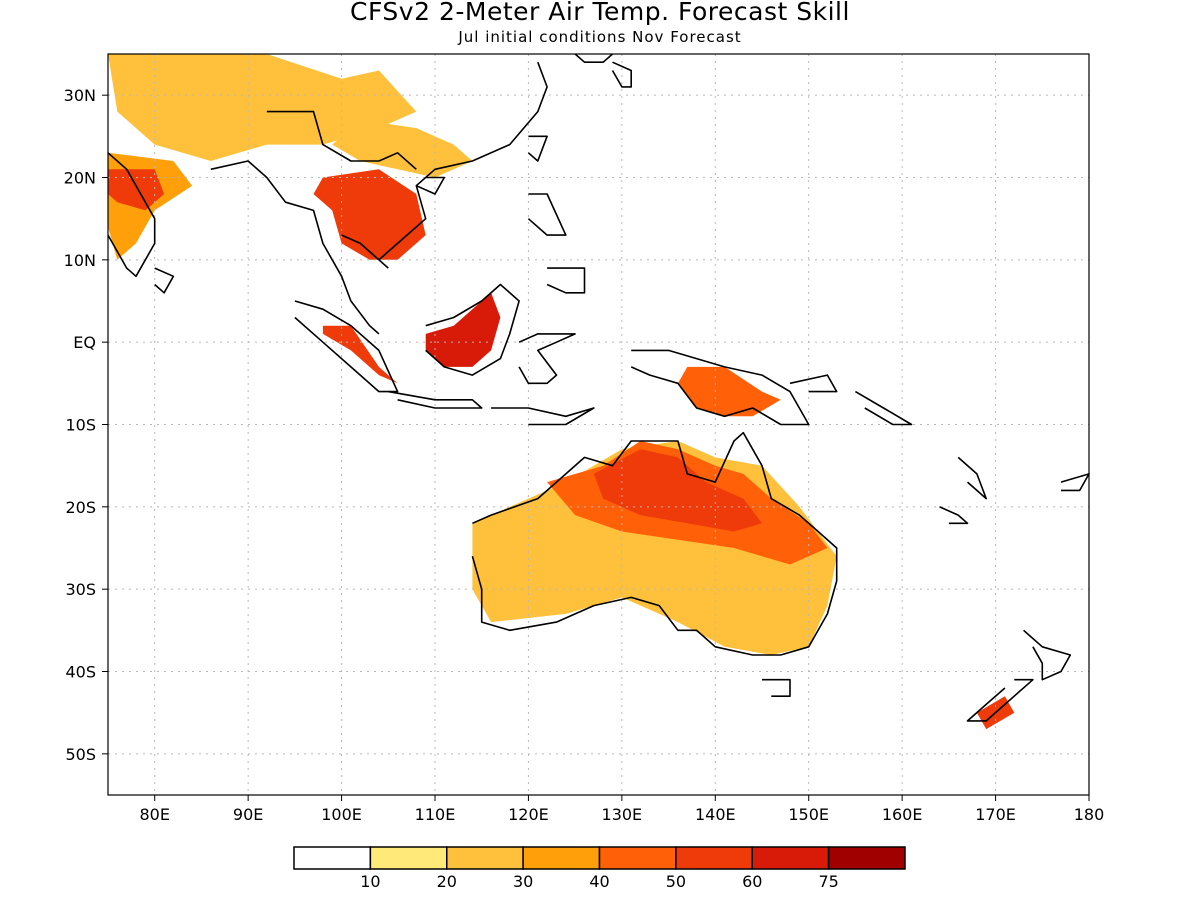 Image resolution: width=1200 pixels, height=900 pixels. What do you see at coordinates (547, 359) in the screenshot?
I see `coastline-sulawesi` at bounding box center [547, 359].